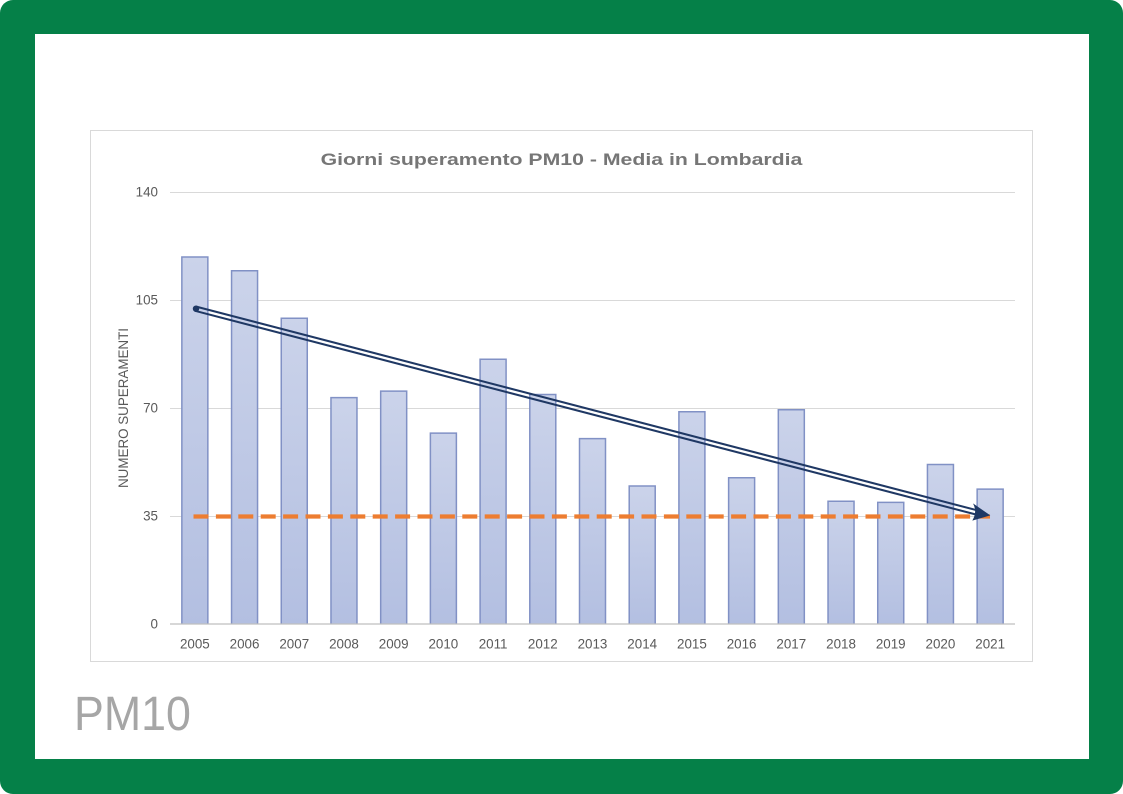 This screenshot has width=1123, height=794. Describe the element at coordinates (692, 643) in the screenshot. I see `svg-text: 2015` at that location.